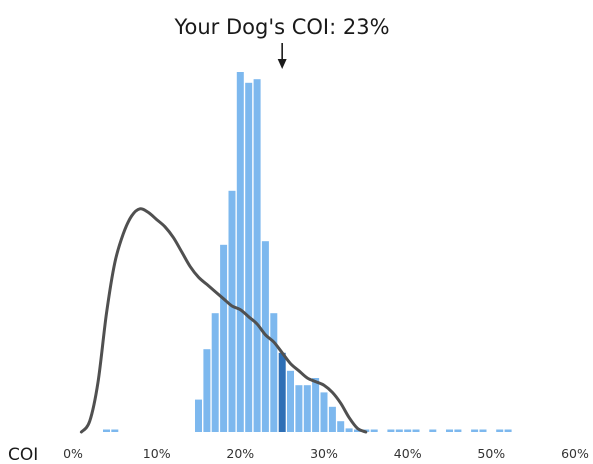 The image size is (593, 464). What do you see at coordinates (282, 392) in the screenshot?
I see `highlighted-bar` at bounding box center [282, 392].